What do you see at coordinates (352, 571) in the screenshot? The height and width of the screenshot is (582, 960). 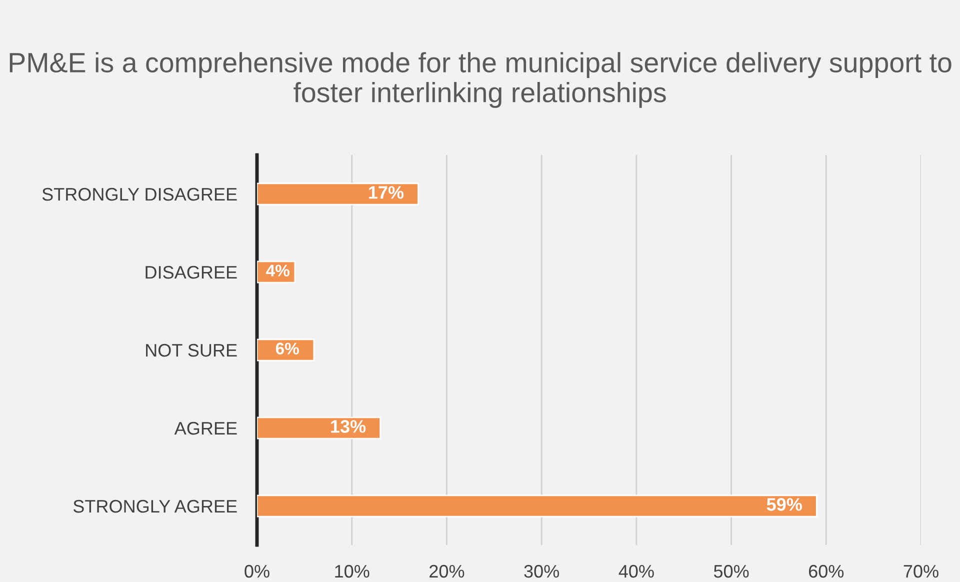 I see `x-tick-label: 10%` at bounding box center [352, 571].